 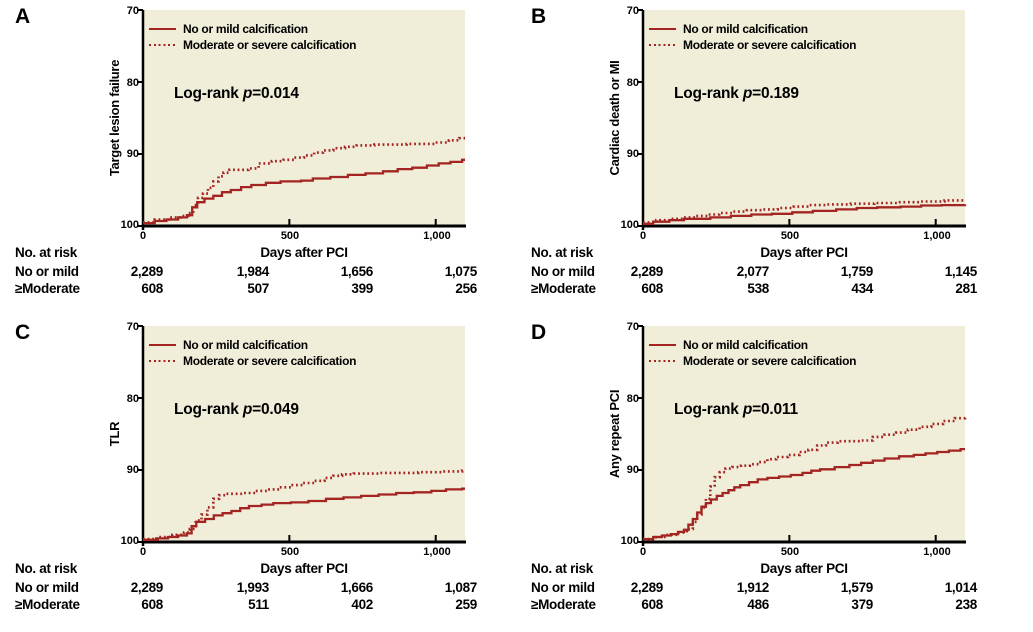 I want to click on panel-label: D, so click(x=538, y=332).